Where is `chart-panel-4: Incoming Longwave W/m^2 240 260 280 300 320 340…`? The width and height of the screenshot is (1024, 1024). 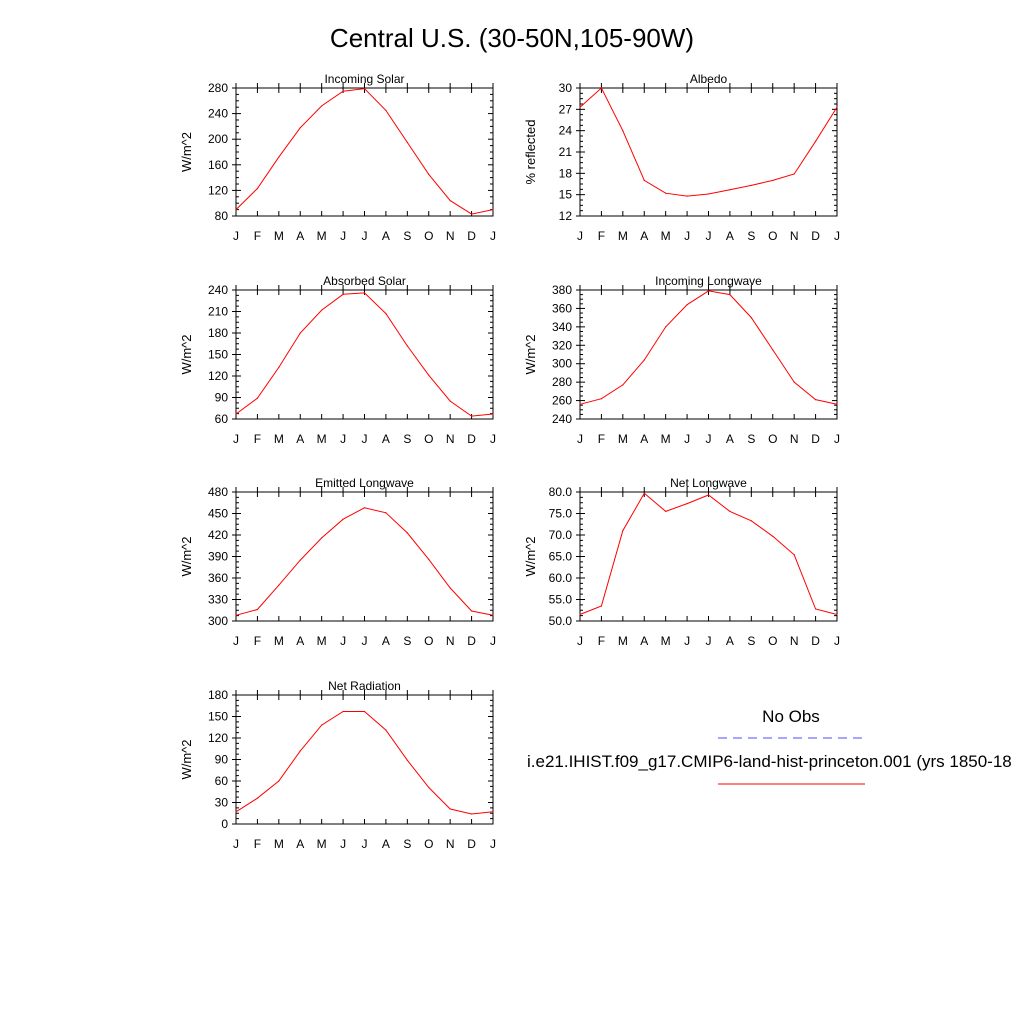
chart-panel-4: Incoming Longwave W/m^2 240 260 280 300 320 340… is located at coordinates (681, 360).